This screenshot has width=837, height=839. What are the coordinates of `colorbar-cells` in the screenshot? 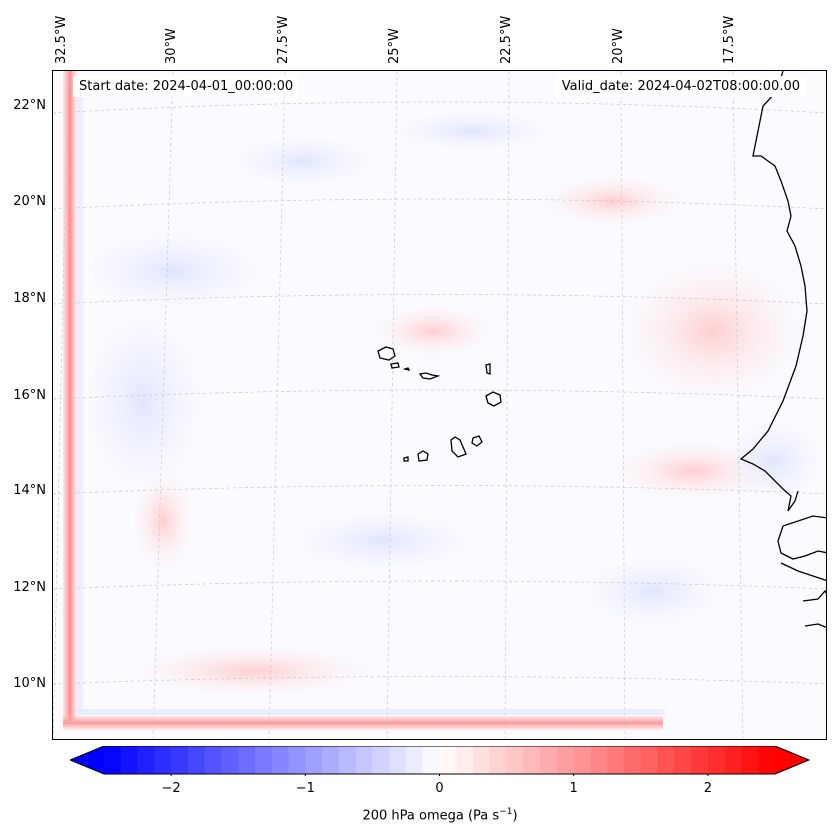 It's located at (439, 760).